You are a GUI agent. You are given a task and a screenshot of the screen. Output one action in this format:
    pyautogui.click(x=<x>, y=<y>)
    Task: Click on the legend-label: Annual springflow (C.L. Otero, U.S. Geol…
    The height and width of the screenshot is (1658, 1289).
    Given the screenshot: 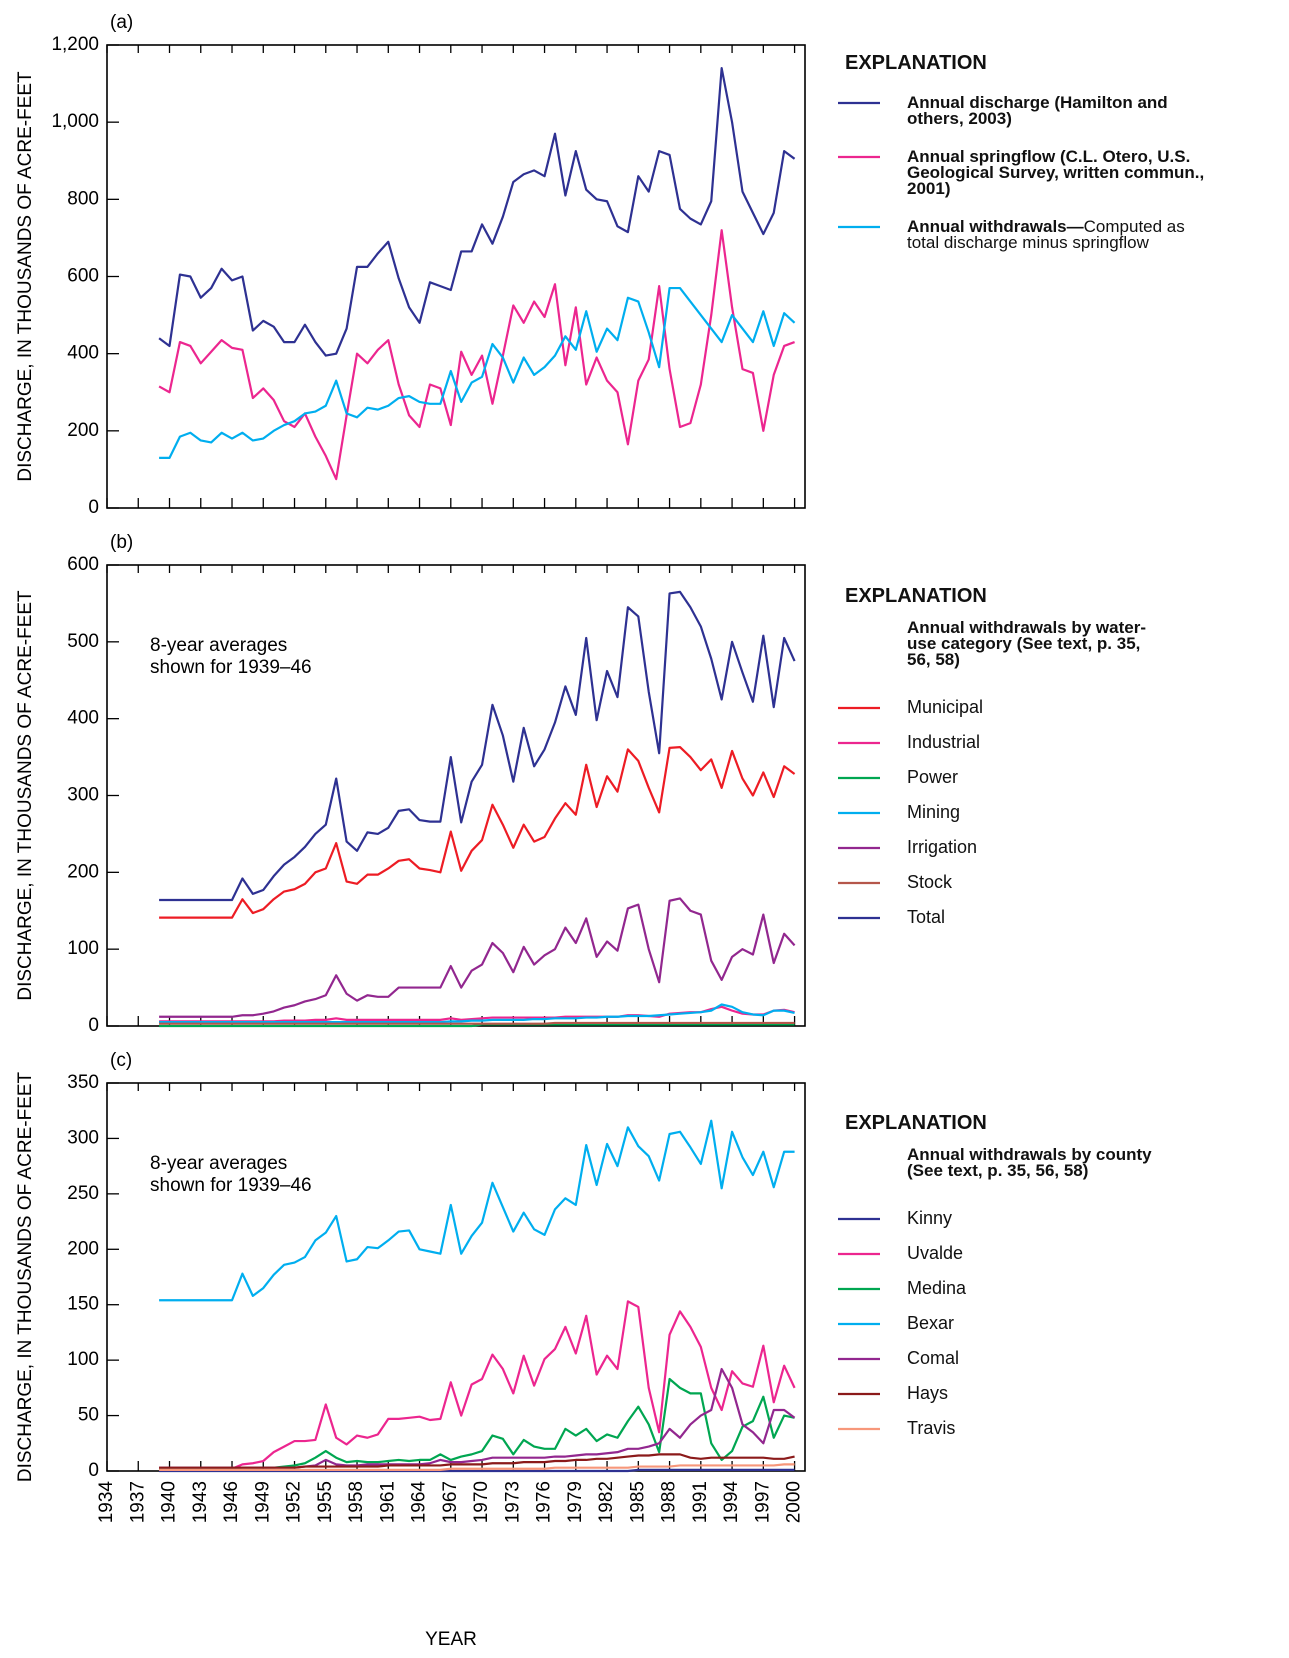 What is the action you would take?
    pyautogui.click(x=1056, y=172)
    